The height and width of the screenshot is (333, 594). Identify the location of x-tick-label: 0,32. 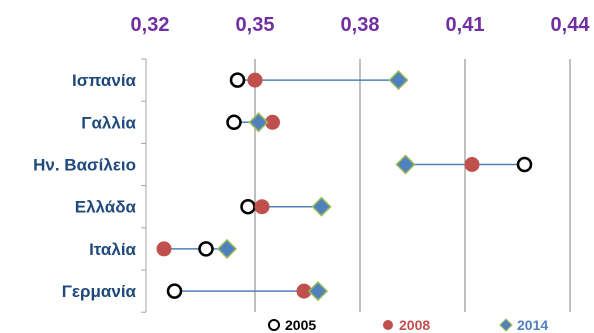
(150, 25).